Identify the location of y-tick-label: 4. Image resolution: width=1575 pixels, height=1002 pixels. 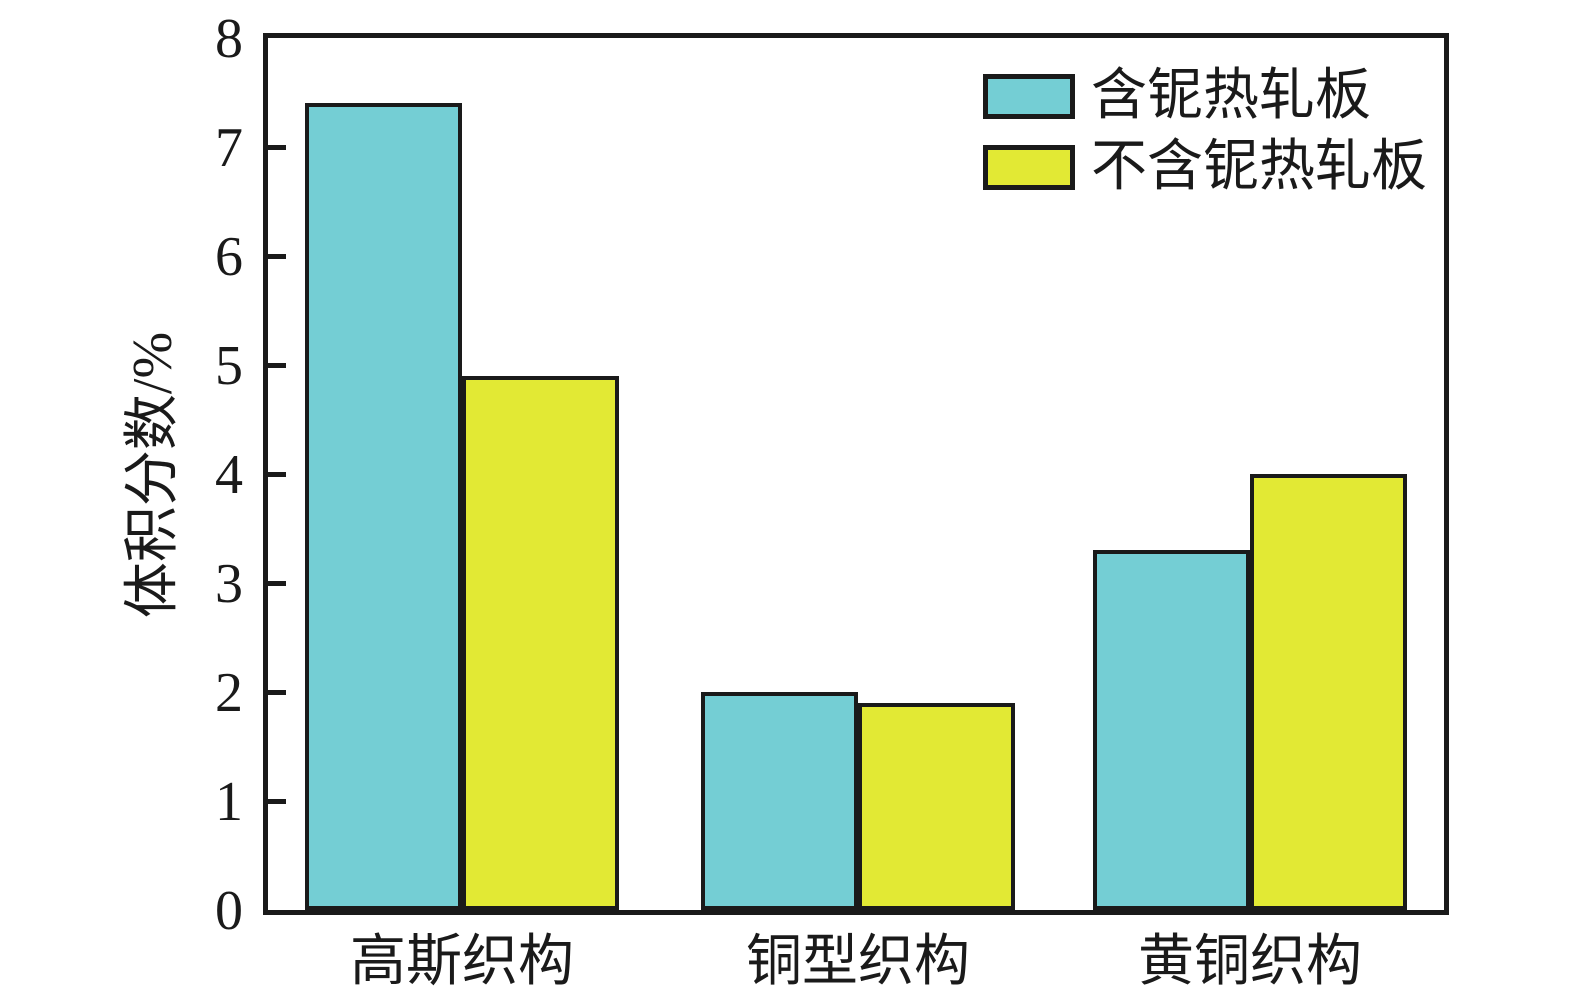
(229, 475).